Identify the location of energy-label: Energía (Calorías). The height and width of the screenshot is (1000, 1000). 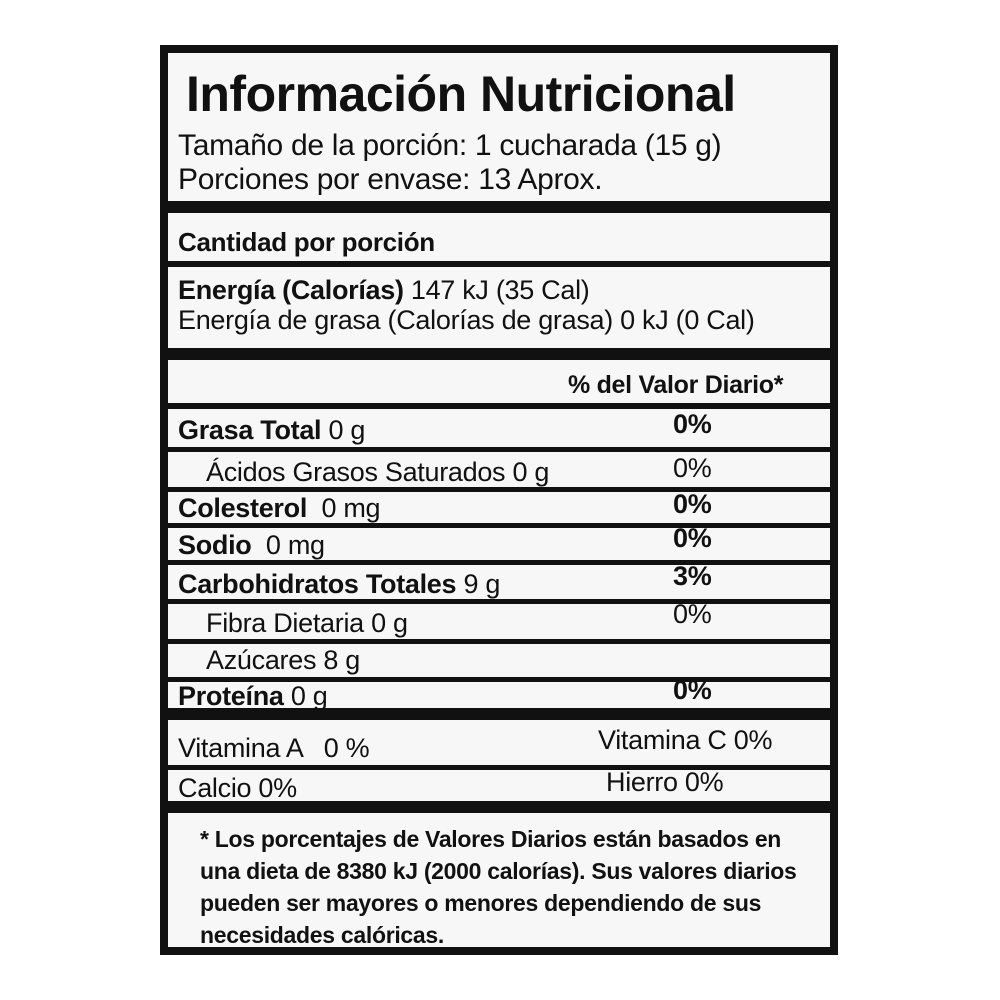
(291, 290).